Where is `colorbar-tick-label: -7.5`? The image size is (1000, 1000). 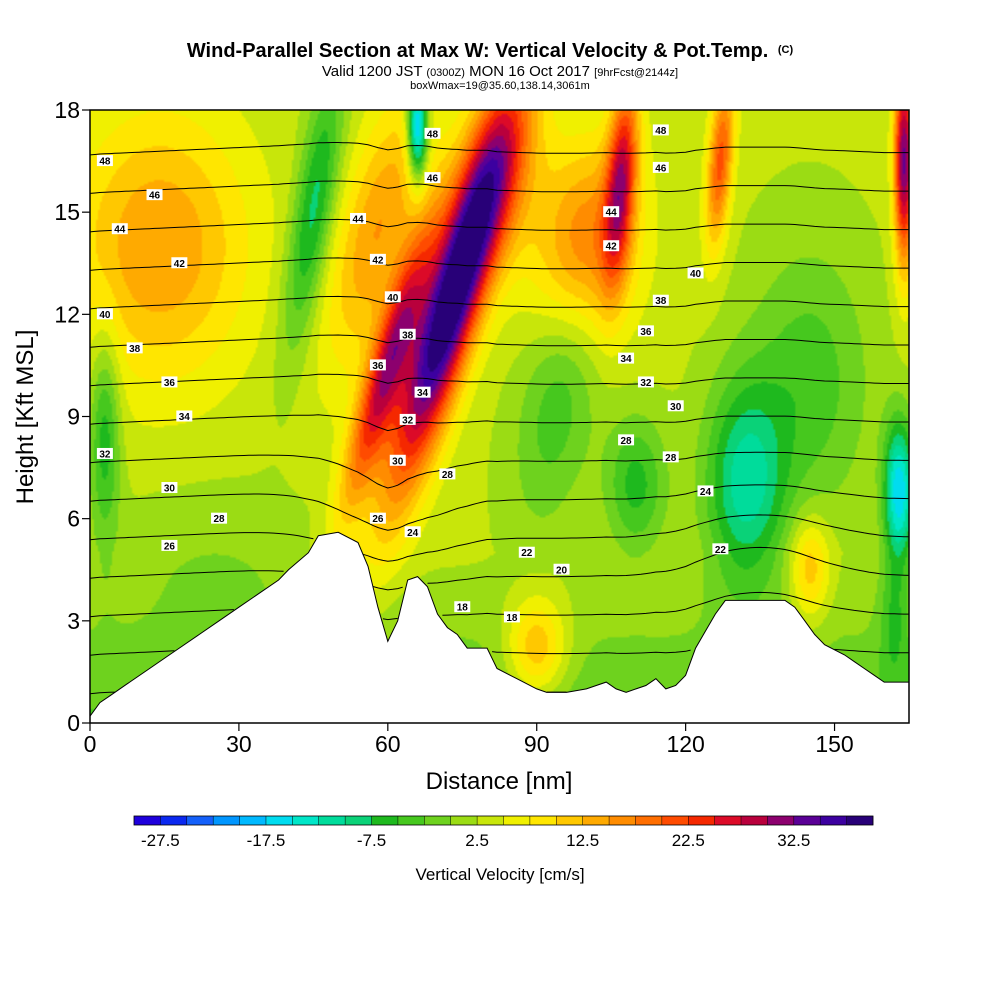 colorbar-tick-label: -7.5 is located at coordinates (371, 840).